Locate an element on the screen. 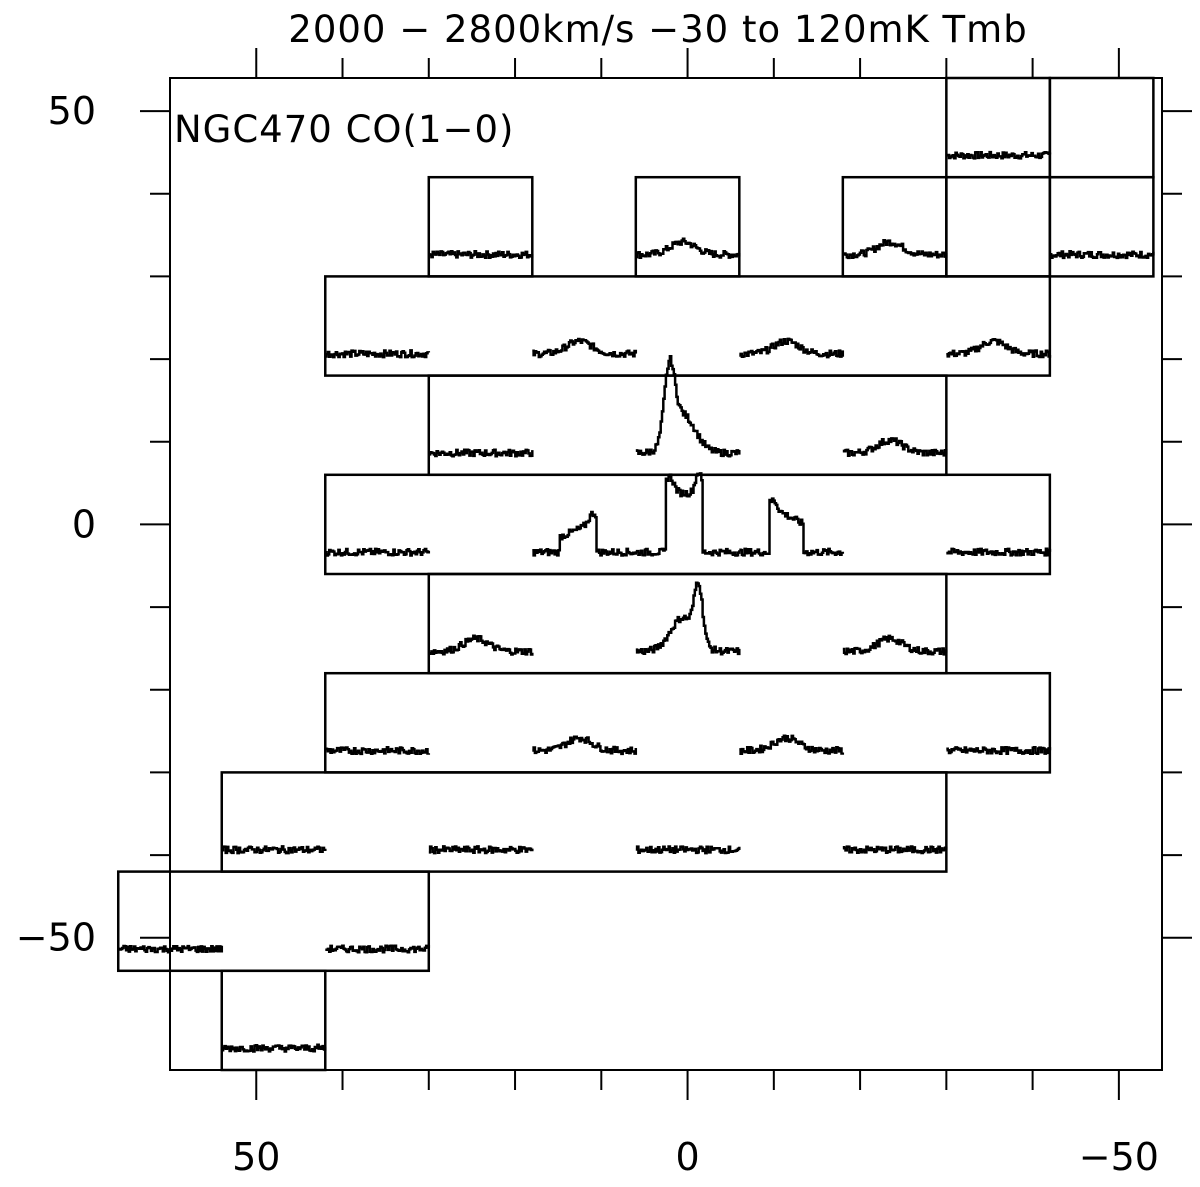 The height and width of the screenshot is (1187, 1200). y-tick-label: 0 is located at coordinates (84, 524).